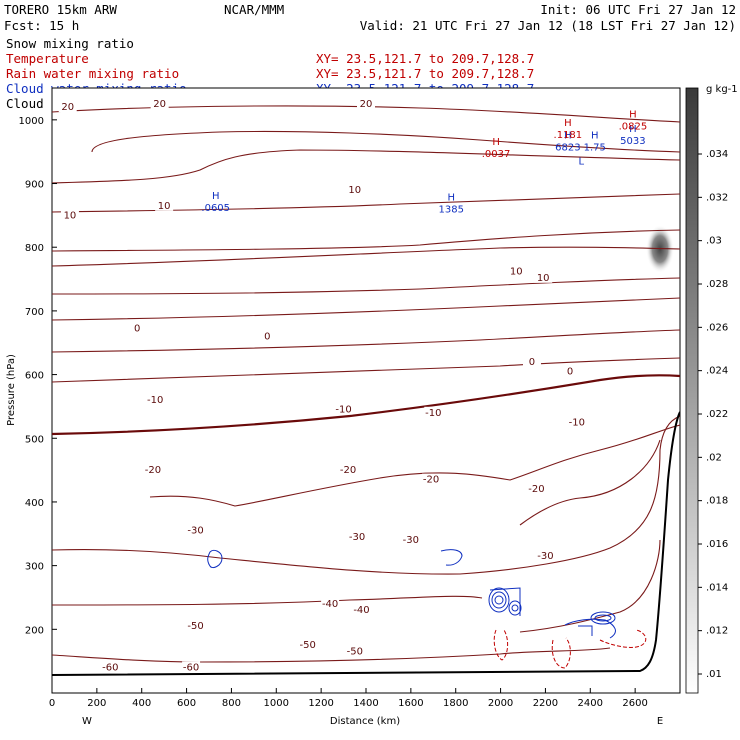 This screenshot has width=740, height=740. Describe the element at coordinates (411, 594) in the screenshot. I see `cloud-water-contours` at that location.